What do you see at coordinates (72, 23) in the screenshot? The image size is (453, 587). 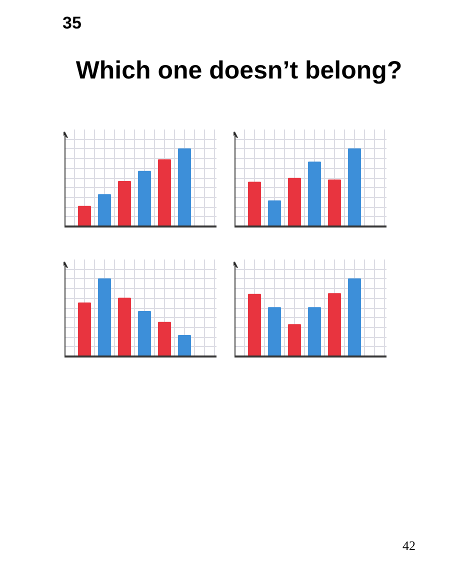 I see `text: 35` at bounding box center [72, 23].